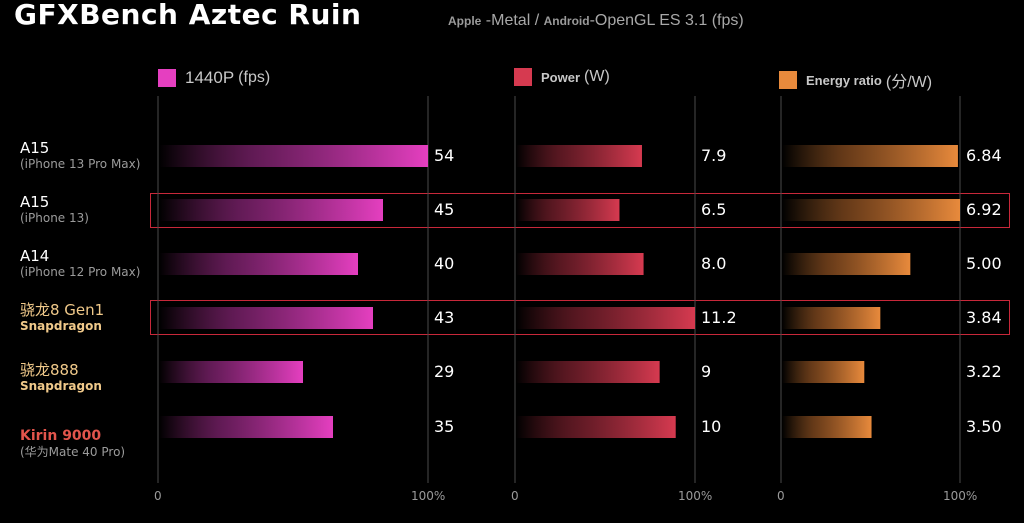  What do you see at coordinates (54, 210) in the screenshot?
I see `device-label-a15: A15 (iPhone 13)` at bounding box center [54, 210].